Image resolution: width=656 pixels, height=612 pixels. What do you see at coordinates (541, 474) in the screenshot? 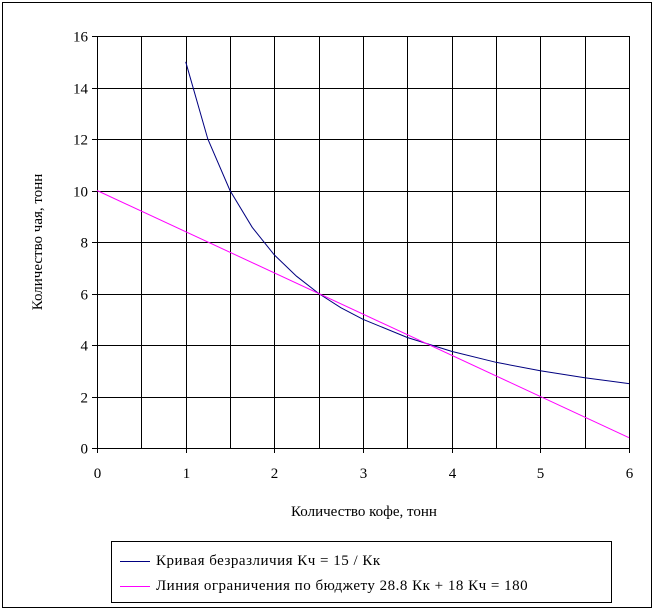
I see `x-tick-label: 5` at bounding box center [541, 474].